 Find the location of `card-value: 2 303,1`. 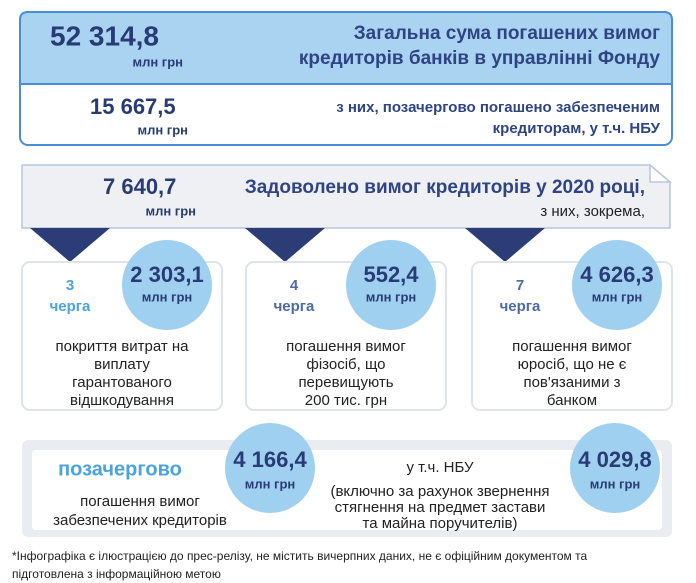

card-value: 2 303,1 is located at coordinates (166, 274).